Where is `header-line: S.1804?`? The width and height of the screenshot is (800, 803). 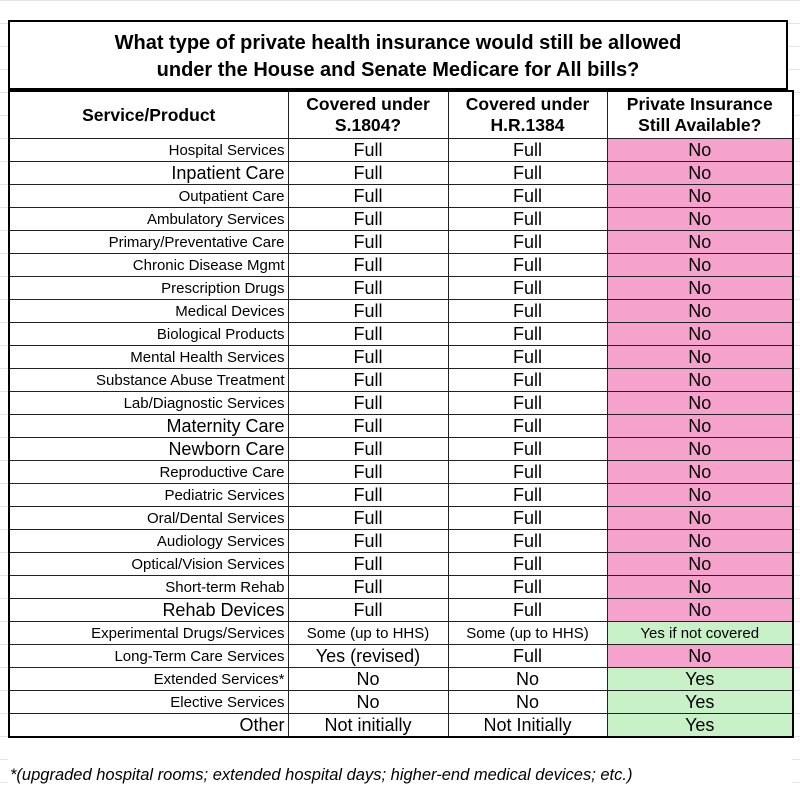 header-line: S.1804? is located at coordinates (368, 125).